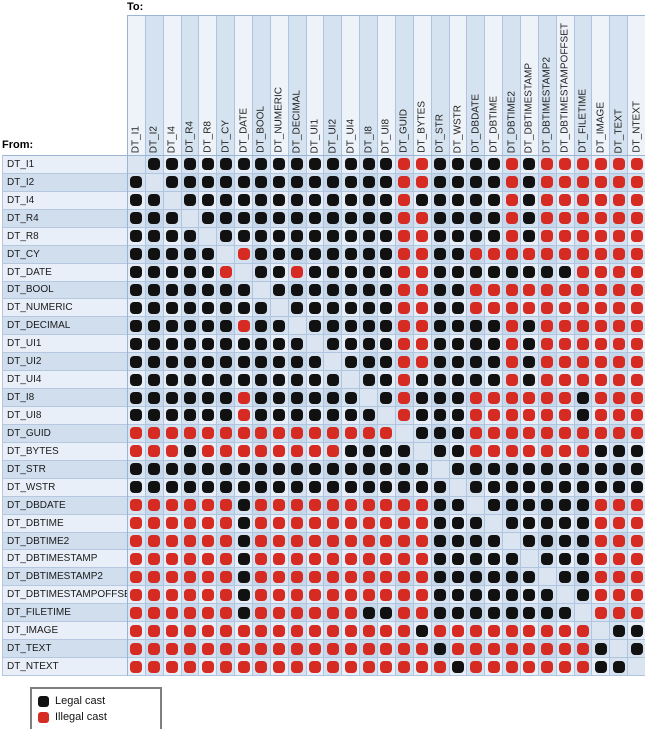 This screenshot has height=729, width=645. What do you see at coordinates (65, 344) in the screenshot?
I see `row-header-dt_ui1: DT_UI1` at bounding box center [65, 344].